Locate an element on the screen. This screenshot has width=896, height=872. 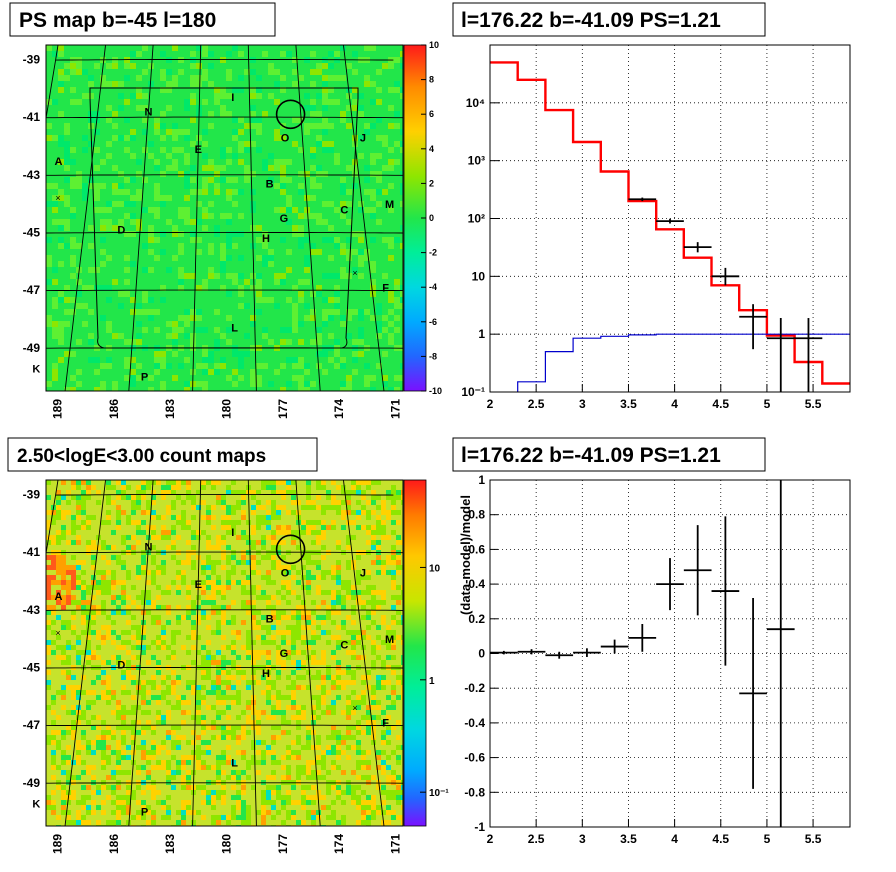
parallel-line is located at coordinates (224, 117).